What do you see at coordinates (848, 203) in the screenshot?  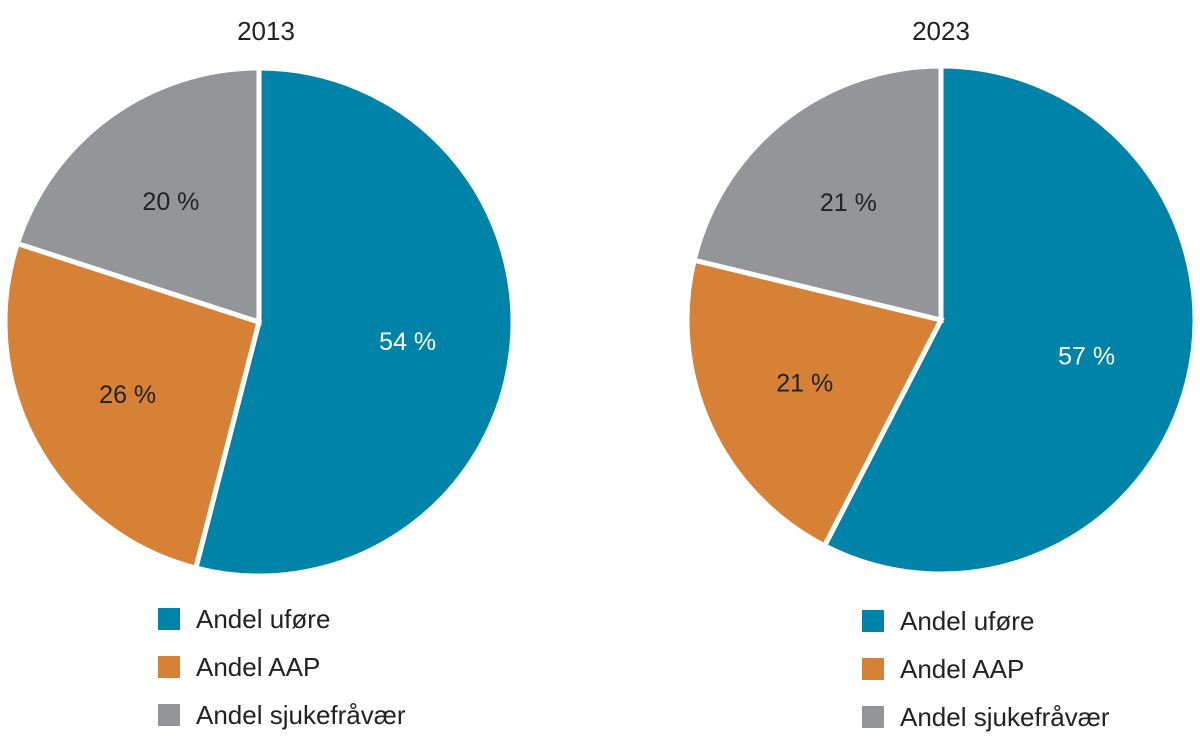 I see `pie-slice-label-sjukefravaer: 21 %` at bounding box center [848, 203].